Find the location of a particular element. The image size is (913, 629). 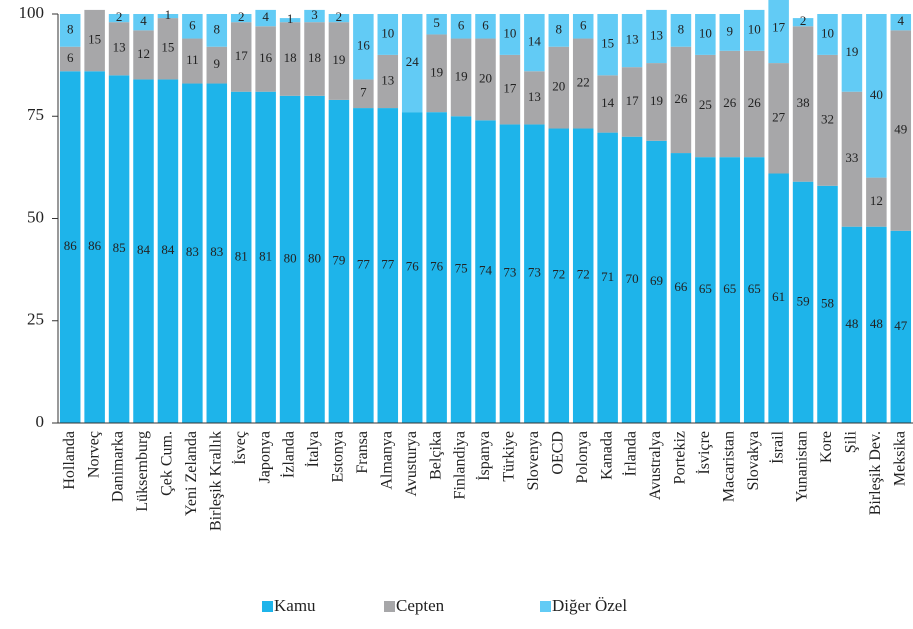

legend-label: Kamu is located at coordinates (295, 605).